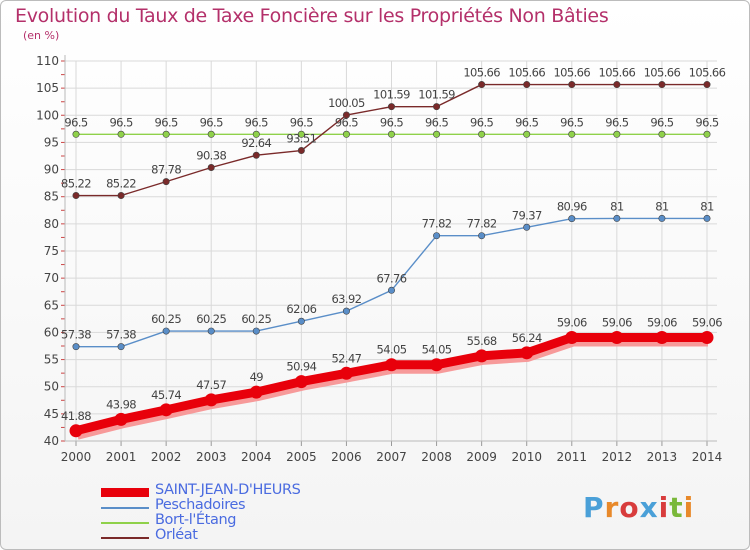 This screenshot has height=550, width=750. Describe the element at coordinates (51, 170) in the screenshot. I see `y-tick-label: 90` at that location.